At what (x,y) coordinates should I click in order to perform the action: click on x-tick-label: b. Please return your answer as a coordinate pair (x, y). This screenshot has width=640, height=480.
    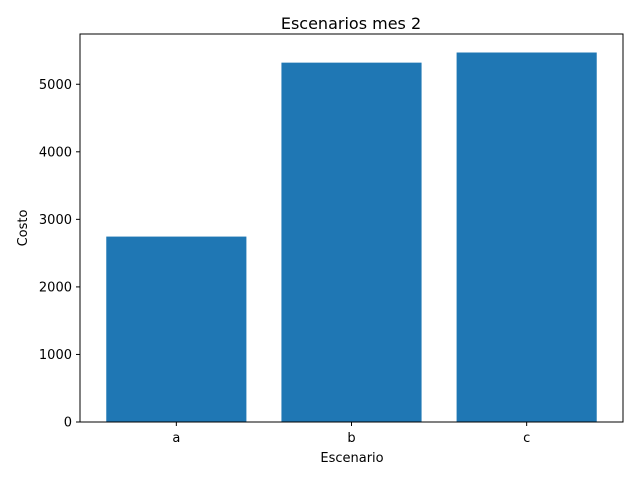
    Looking at the image, I should click on (351, 438).